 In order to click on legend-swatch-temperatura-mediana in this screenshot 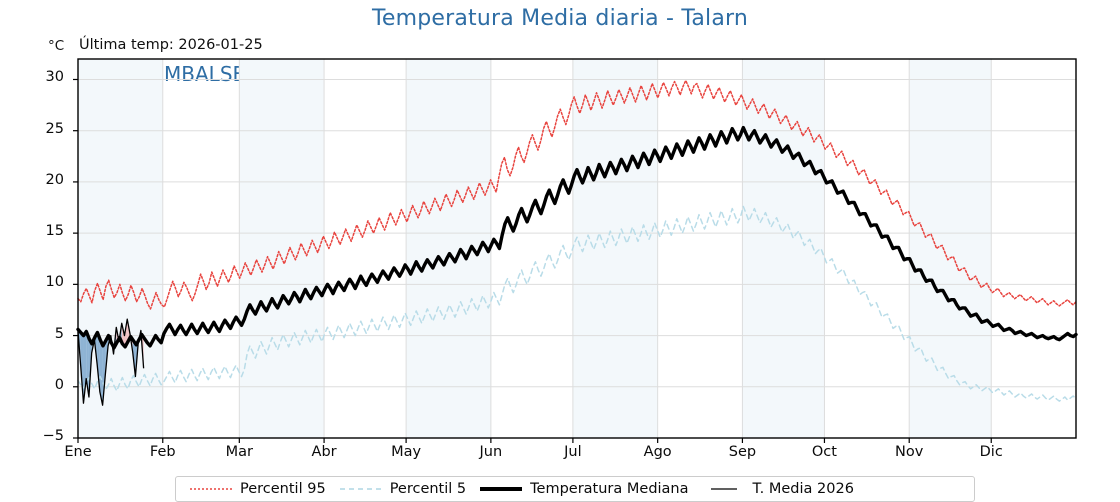, I will do `click(501, 489)`.